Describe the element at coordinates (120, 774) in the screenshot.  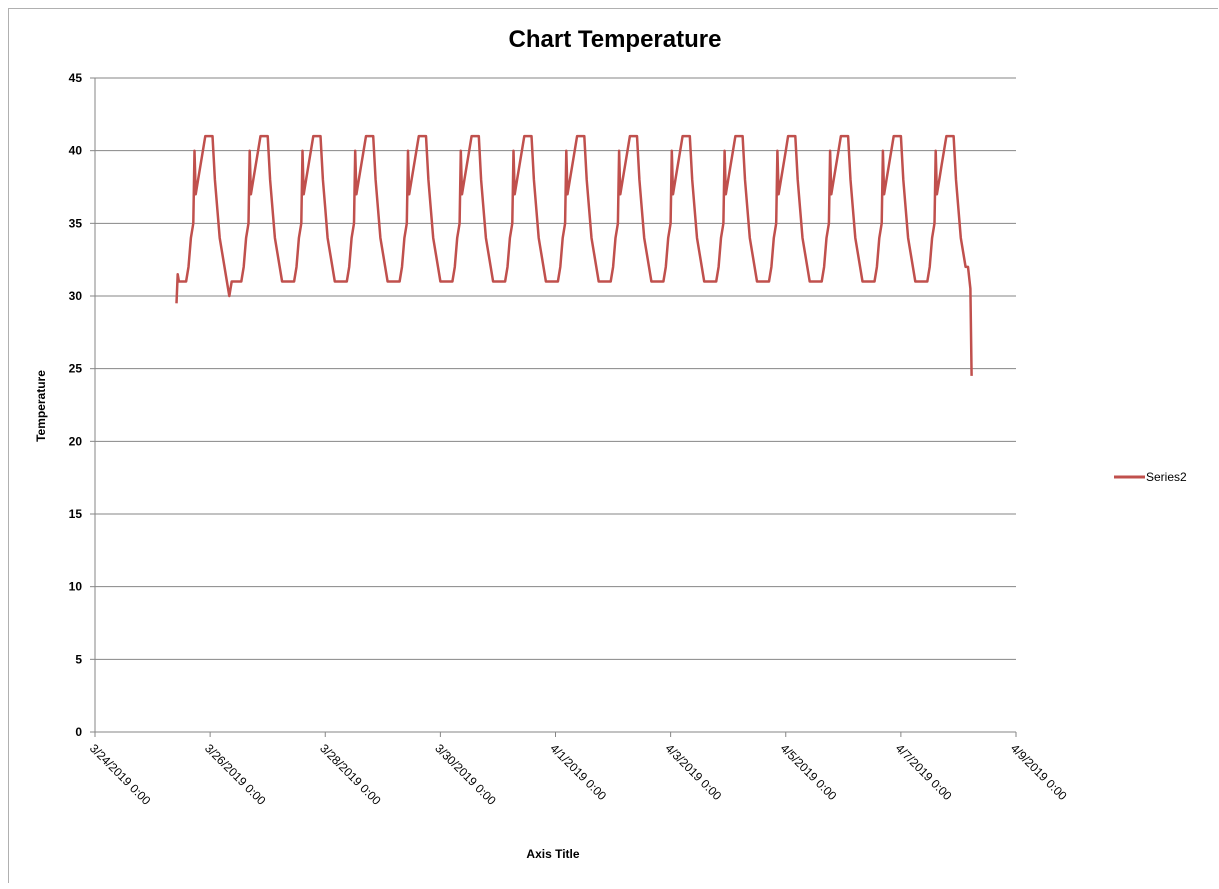
I see `x-tick-label: 3/24/2019 0:00` at that location.